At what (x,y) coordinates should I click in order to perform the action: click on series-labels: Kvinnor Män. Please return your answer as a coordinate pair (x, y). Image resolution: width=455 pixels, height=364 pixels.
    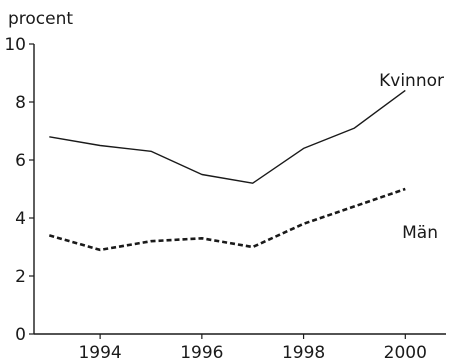
    Looking at the image, I should click on (411, 157).